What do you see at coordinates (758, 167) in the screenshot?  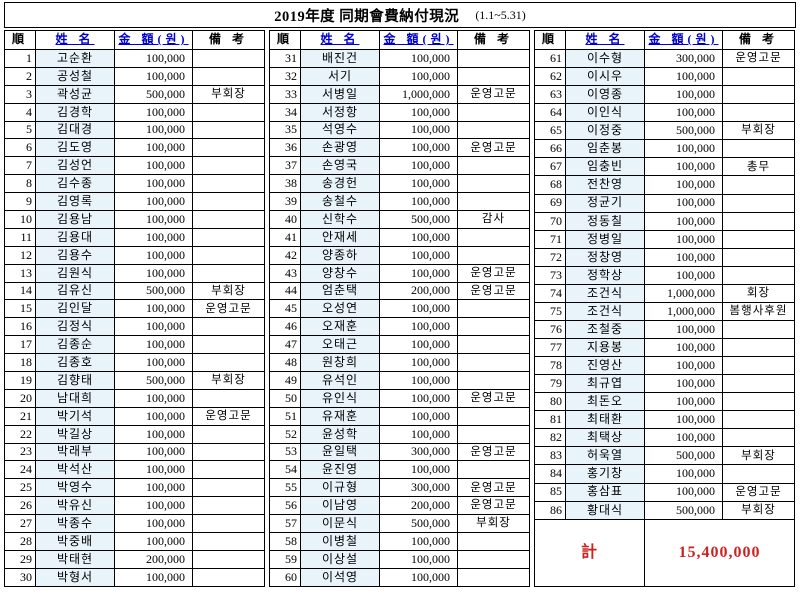 I see `note-cell: 총무` at bounding box center [758, 167].